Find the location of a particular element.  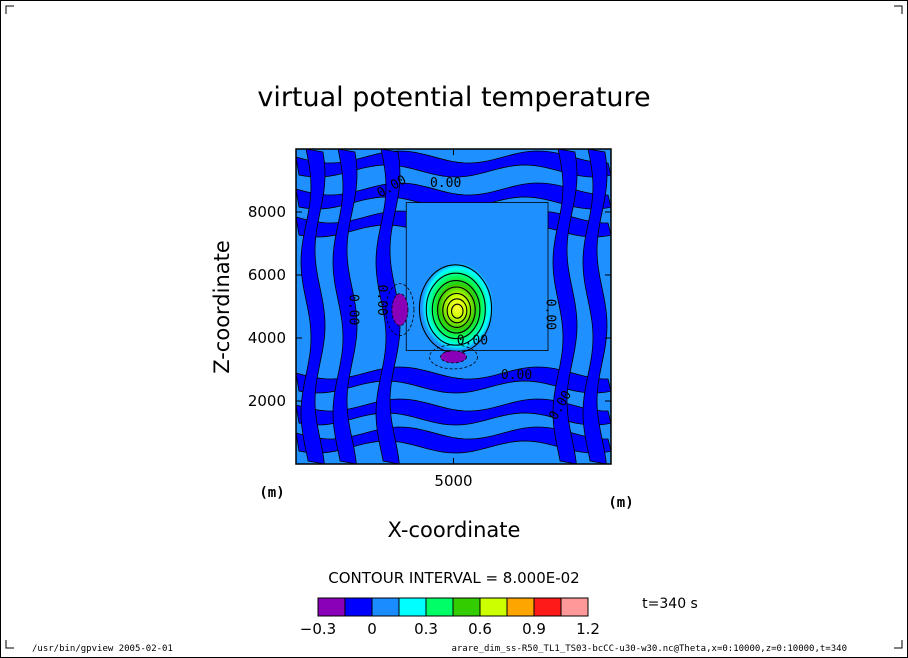

y-unit-label: (m) is located at coordinates (271, 493).